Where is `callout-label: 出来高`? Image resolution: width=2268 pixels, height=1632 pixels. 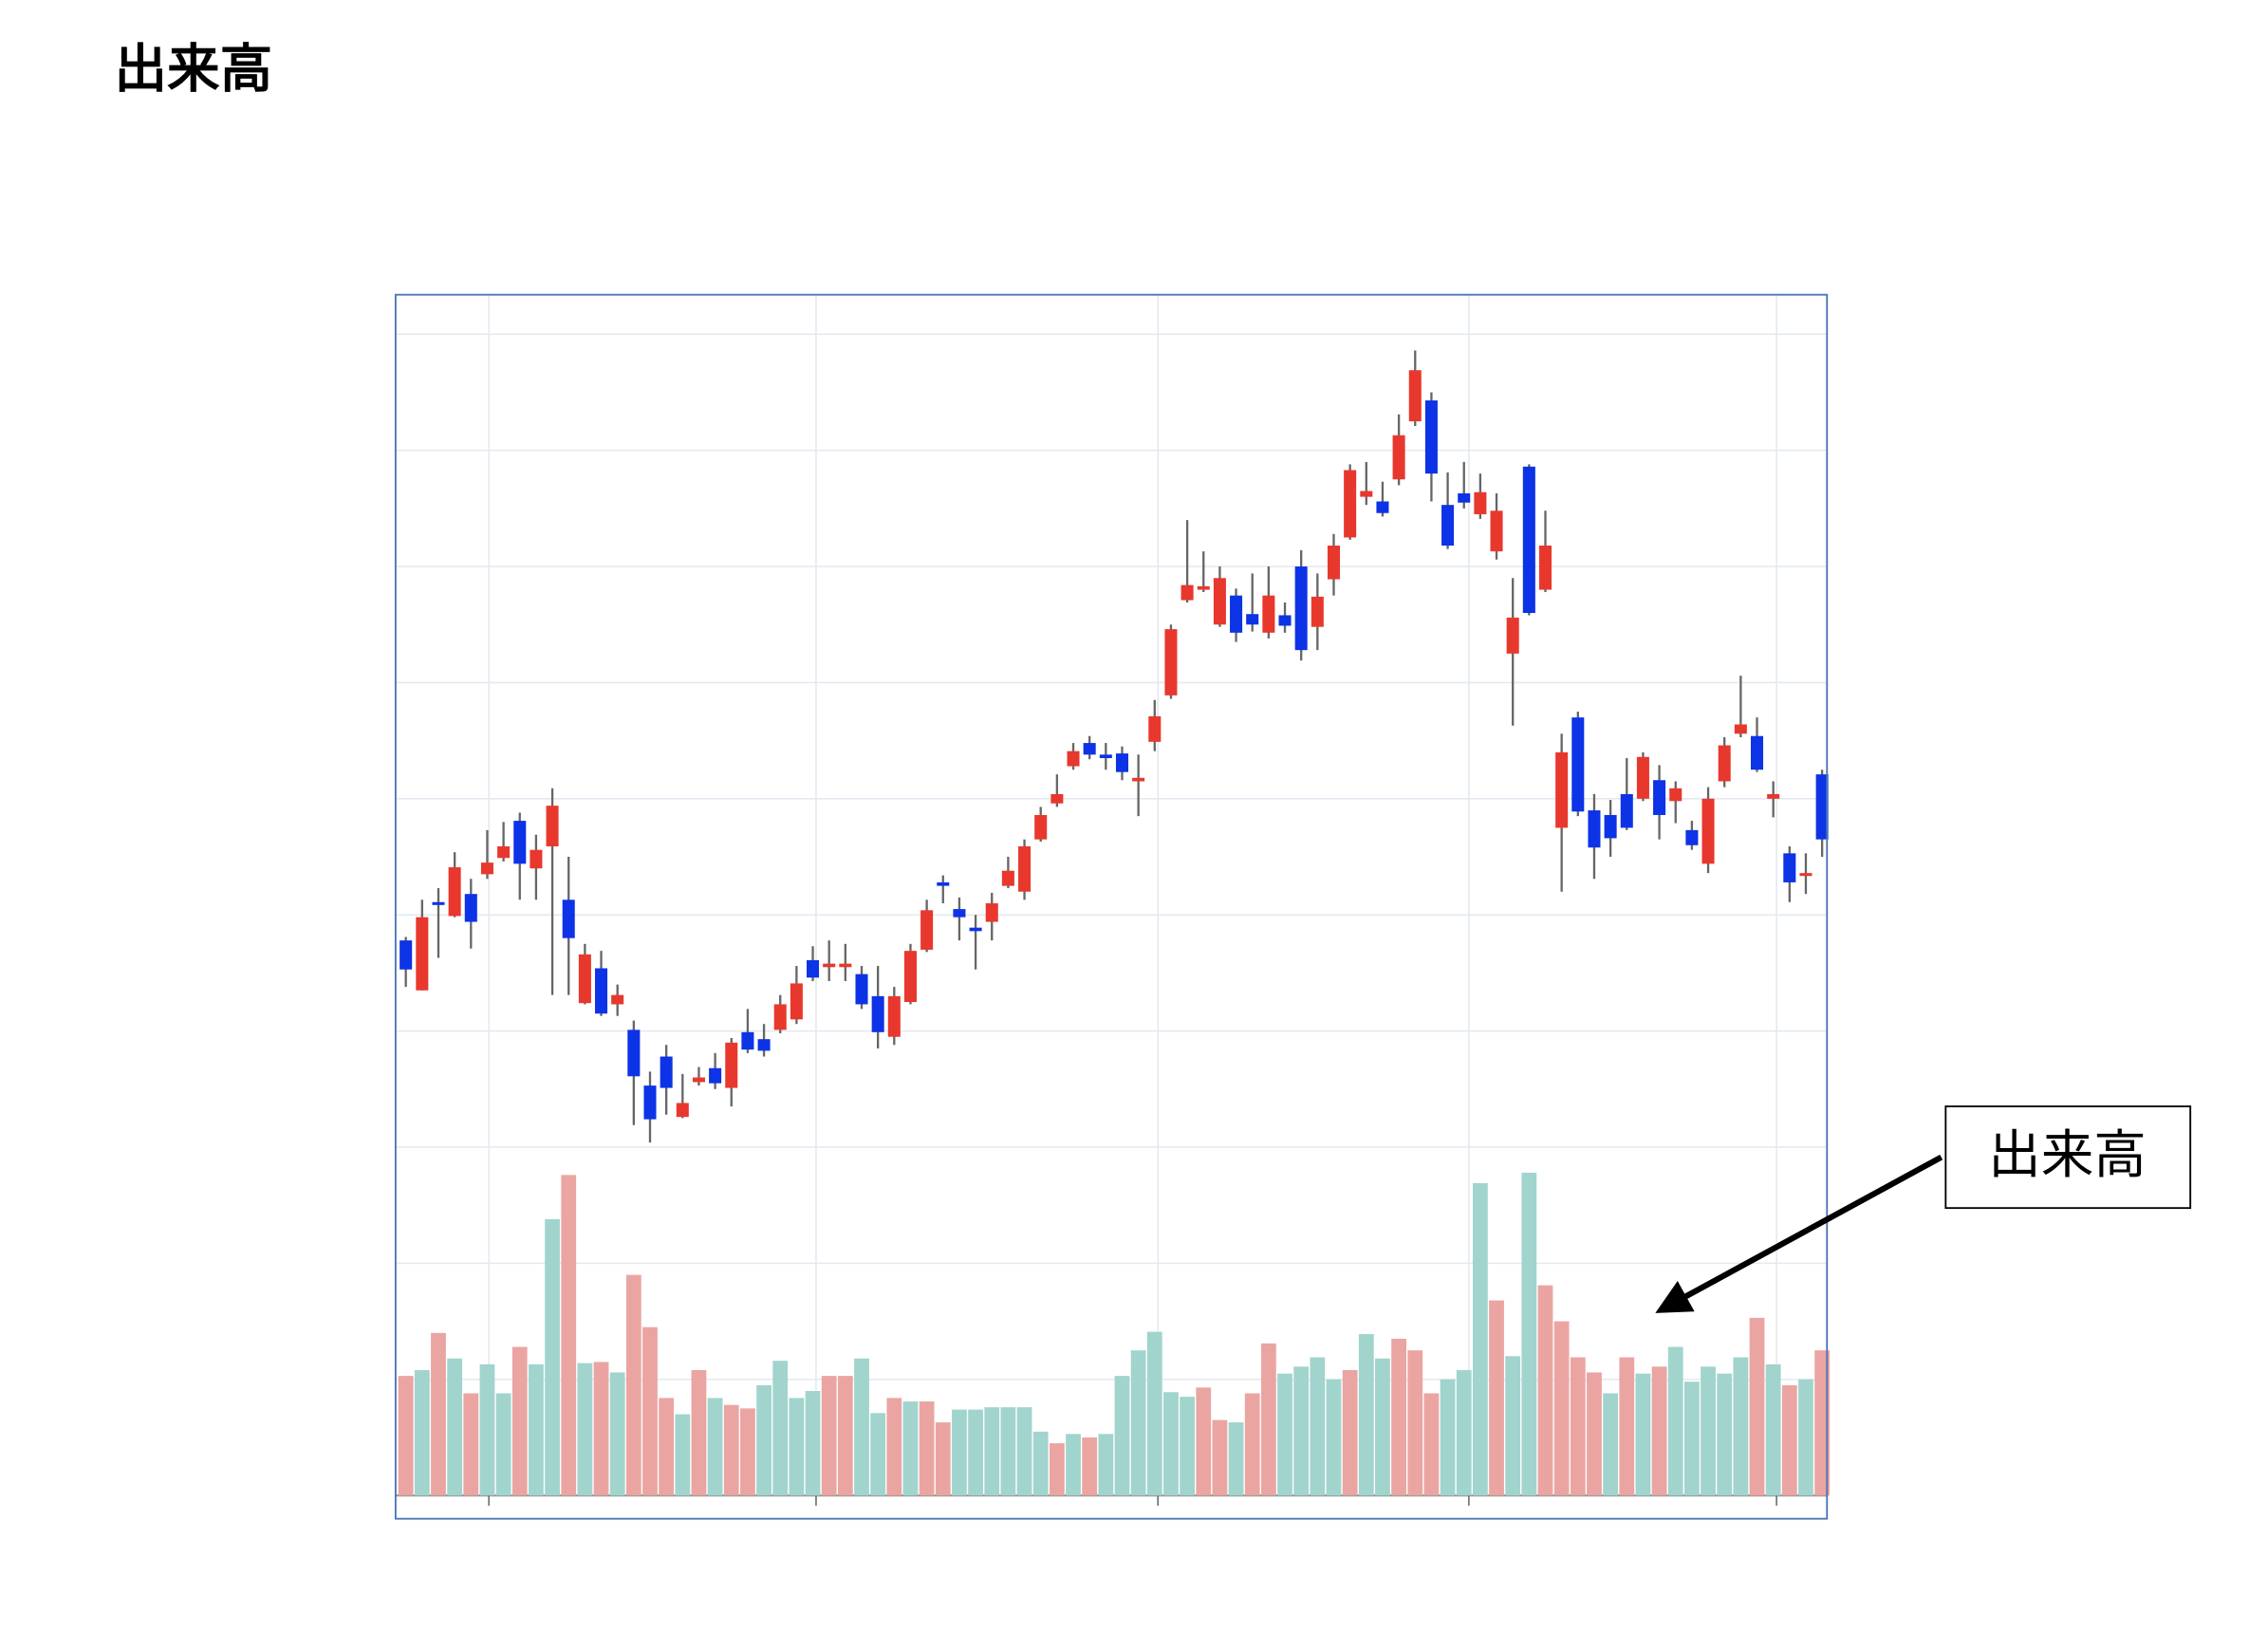 callout-label: 出来高 is located at coordinates (2068, 1155).